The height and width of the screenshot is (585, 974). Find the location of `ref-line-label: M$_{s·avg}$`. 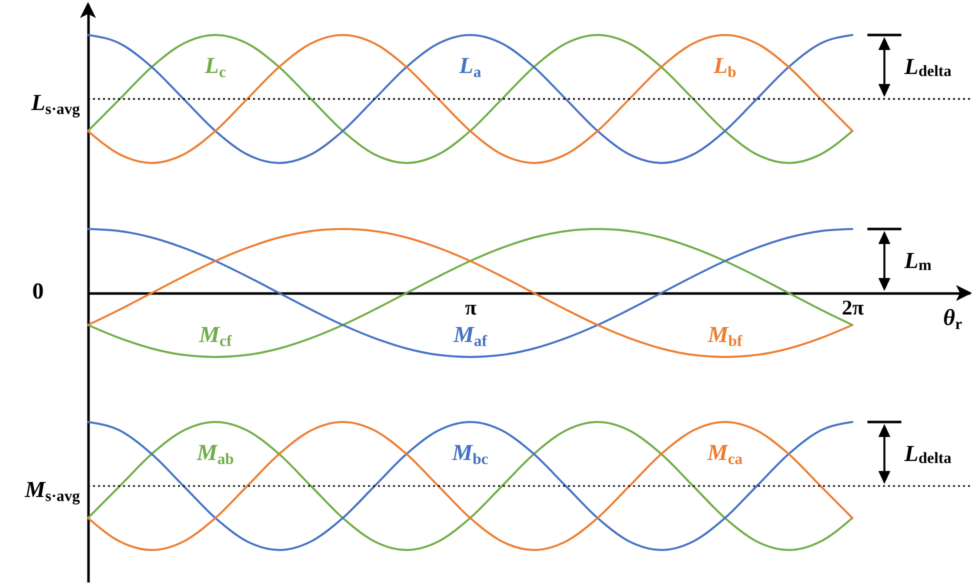

ref-line-label: M$_{s·avg}$ is located at coordinates (52, 491).